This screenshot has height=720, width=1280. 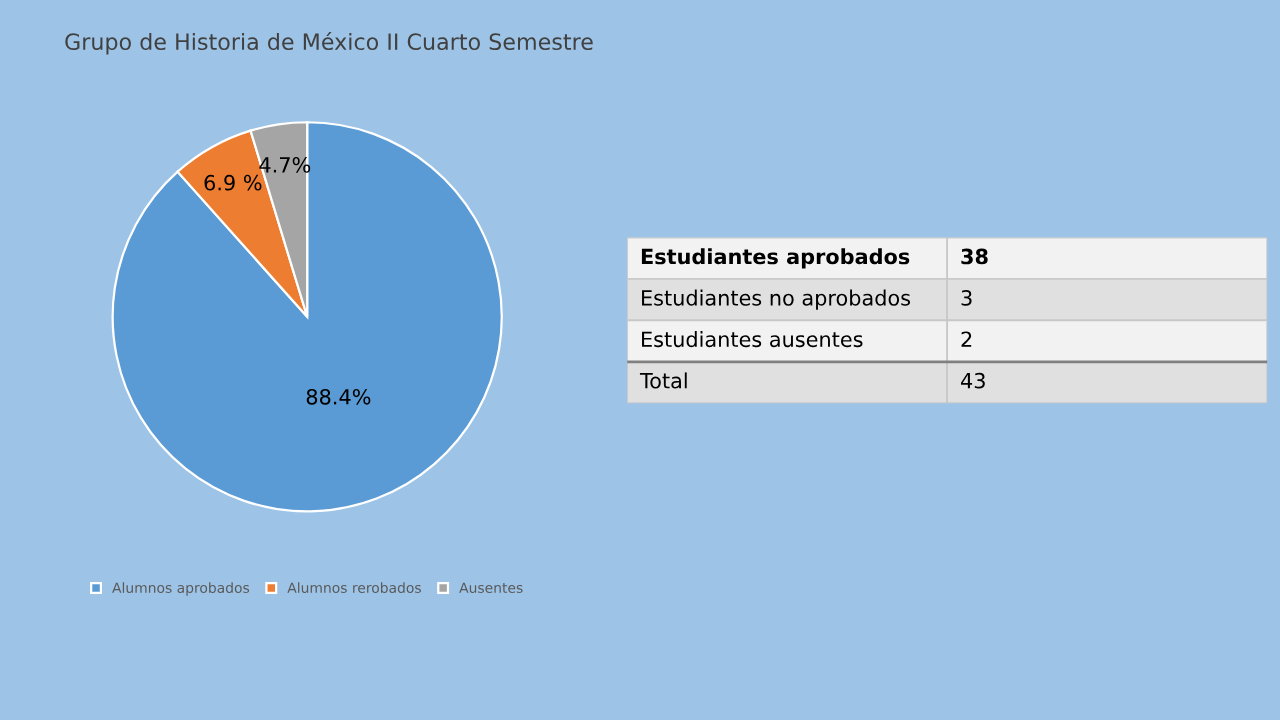 What do you see at coordinates (966, 297) in the screenshot?
I see `data-label: 3` at bounding box center [966, 297].